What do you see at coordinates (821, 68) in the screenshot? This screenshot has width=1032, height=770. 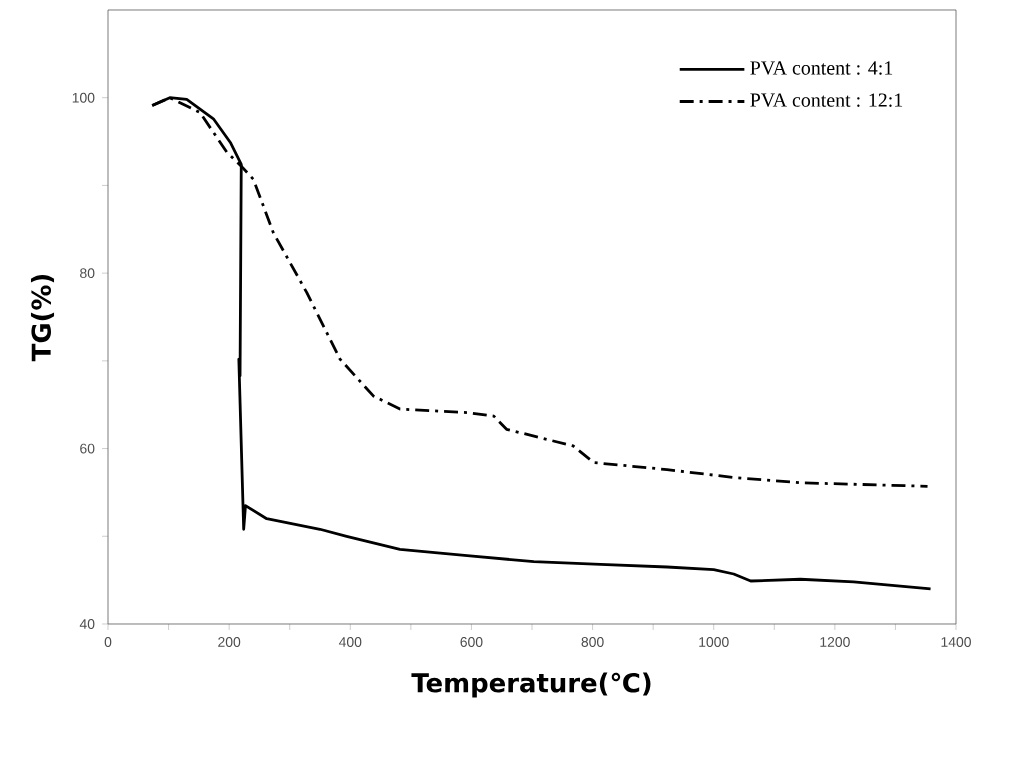 I see `legend-label: PVA content : 4:1` at bounding box center [821, 68].